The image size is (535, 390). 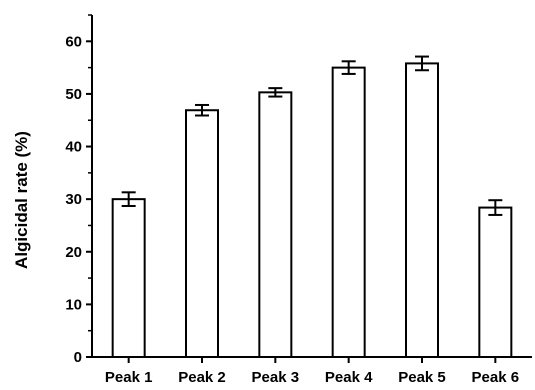 I want to click on x-tick-label: Peak 6, so click(x=496, y=377).